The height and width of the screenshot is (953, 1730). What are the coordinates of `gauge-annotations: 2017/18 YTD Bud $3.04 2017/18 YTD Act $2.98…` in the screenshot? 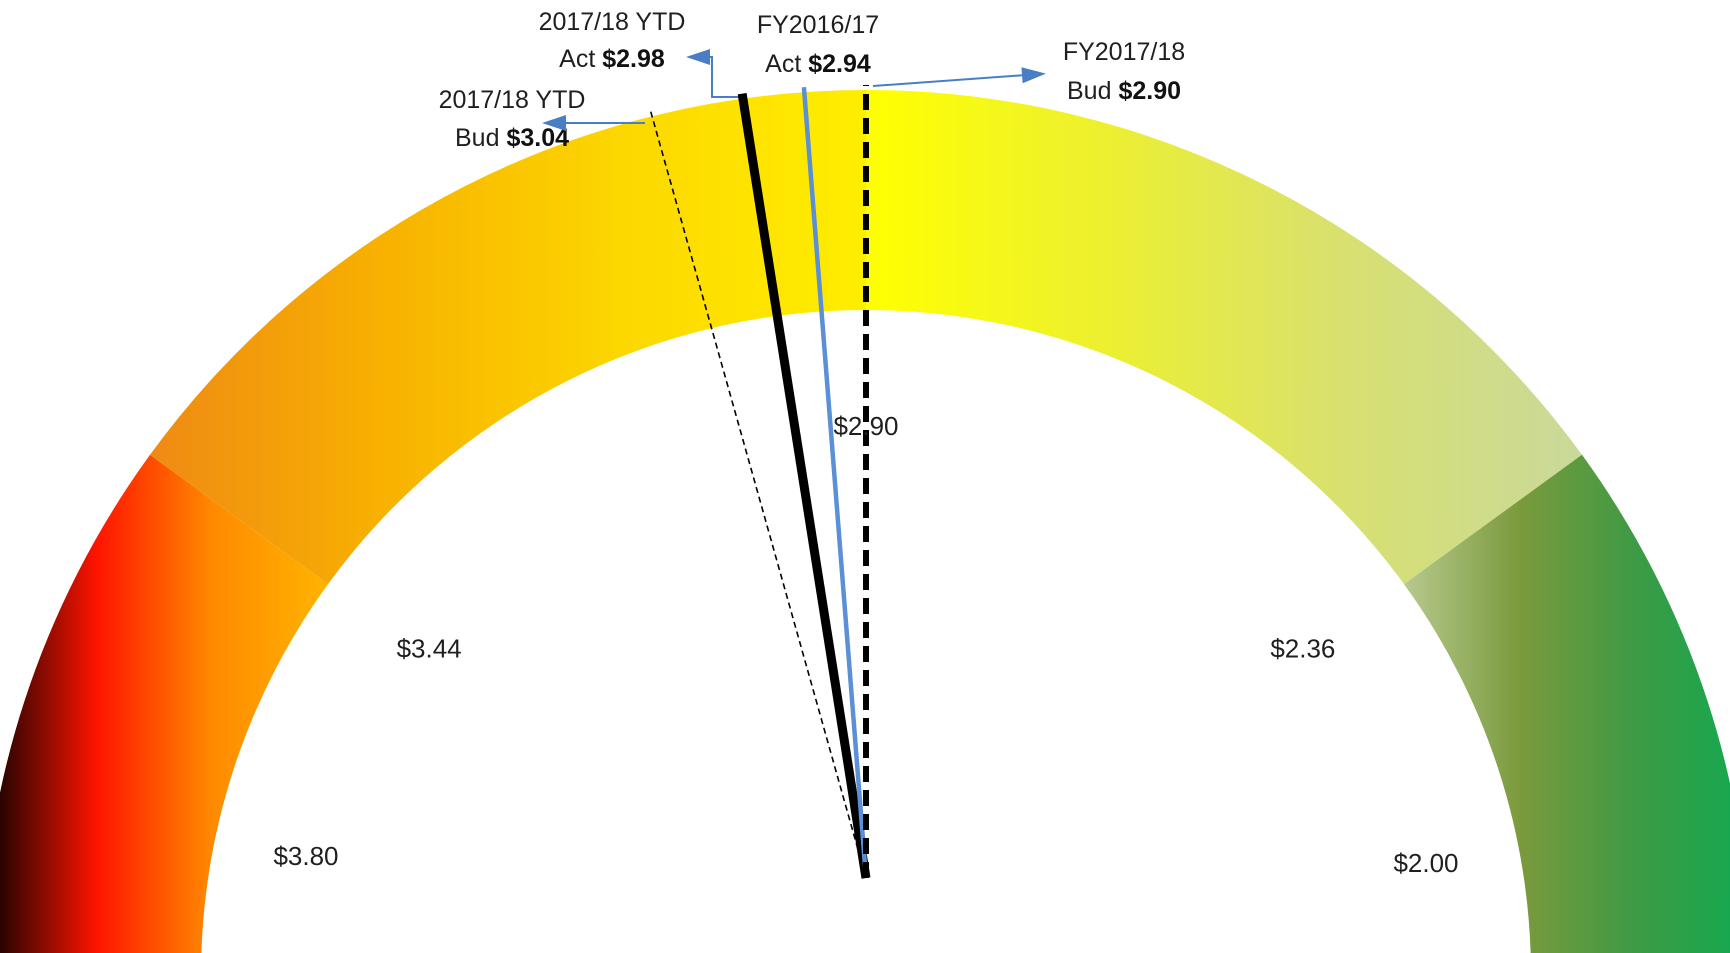 It's located at (812, 80).